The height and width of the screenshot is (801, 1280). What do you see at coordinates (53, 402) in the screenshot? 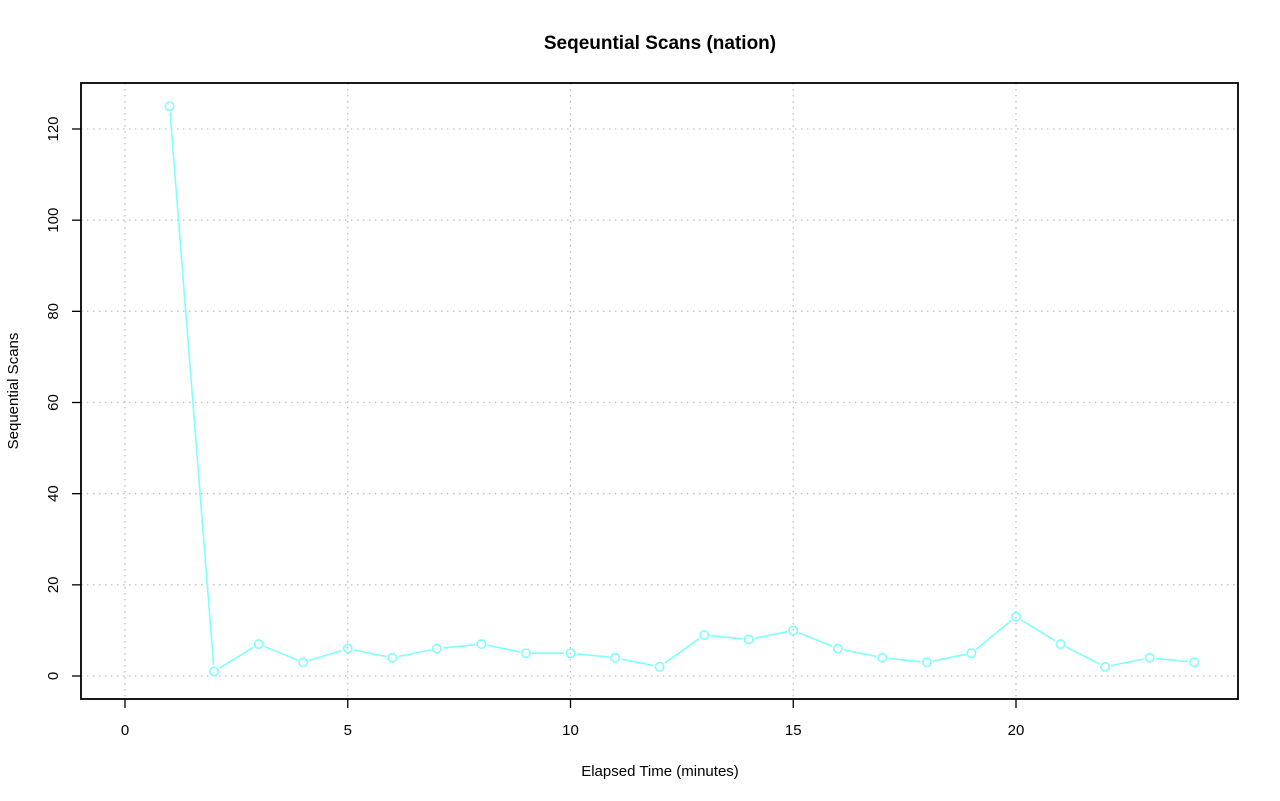
I see `y-tick-label: 60` at bounding box center [53, 402].